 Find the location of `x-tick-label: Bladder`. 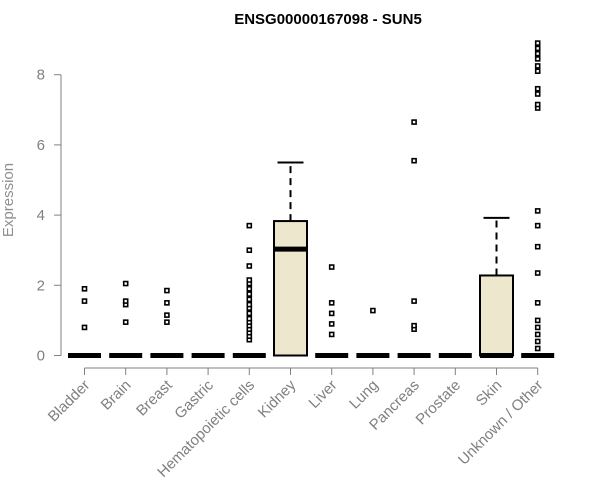

x-tick-label: Bladder is located at coordinates (69, 401).